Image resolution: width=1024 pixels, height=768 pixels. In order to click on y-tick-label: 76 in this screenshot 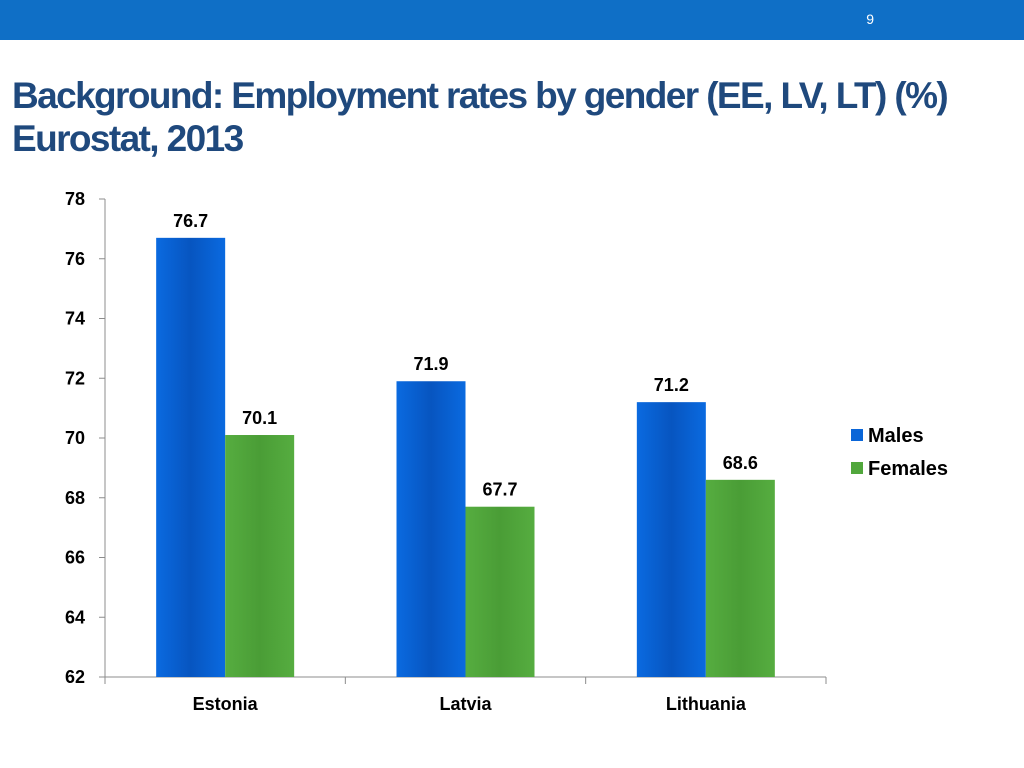, I will do `click(75, 259)`.